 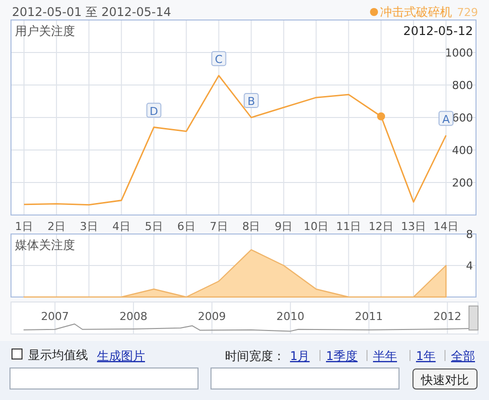 What do you see at coordinates (446, 226) in the screenshot?
I see `x-tick-label: 14日` at bounding box center [446, 226].